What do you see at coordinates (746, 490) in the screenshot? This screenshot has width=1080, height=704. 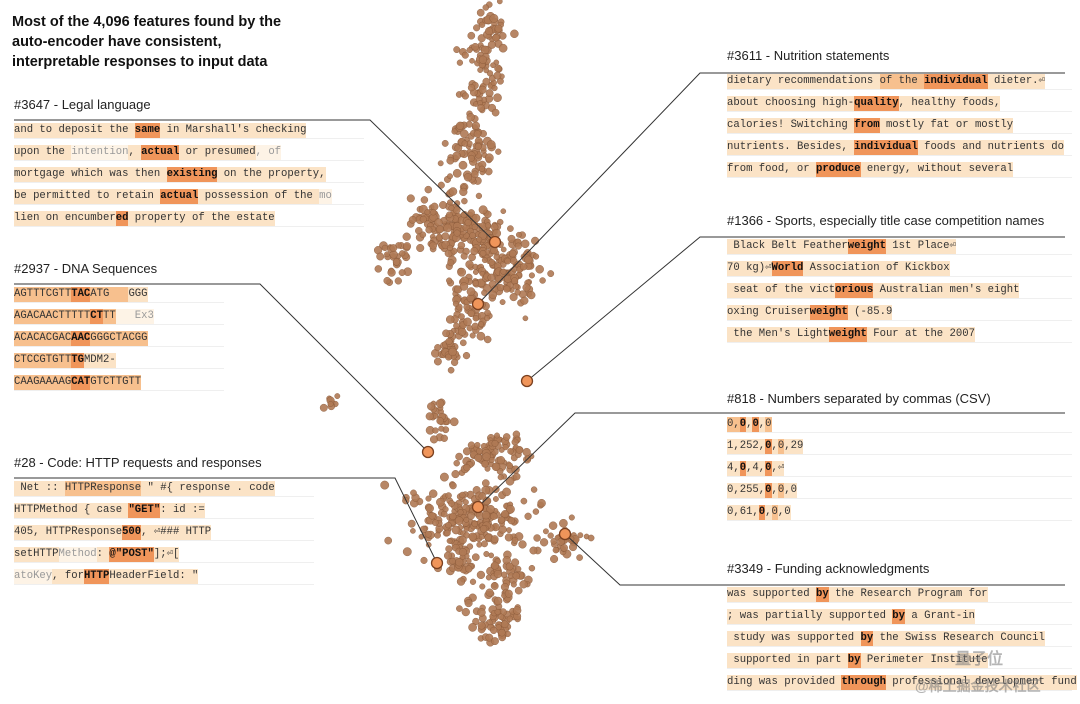 I see `token: 0,255,` at bounding box center [746, 490].